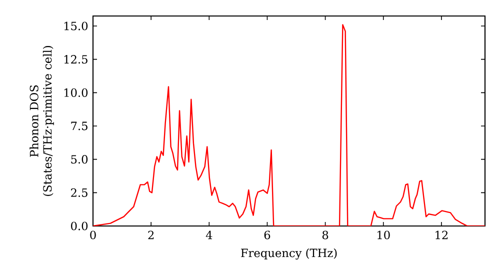 The image size is (500, 280). I want to click on y-tick-label: 10.0, so click(76, 92).